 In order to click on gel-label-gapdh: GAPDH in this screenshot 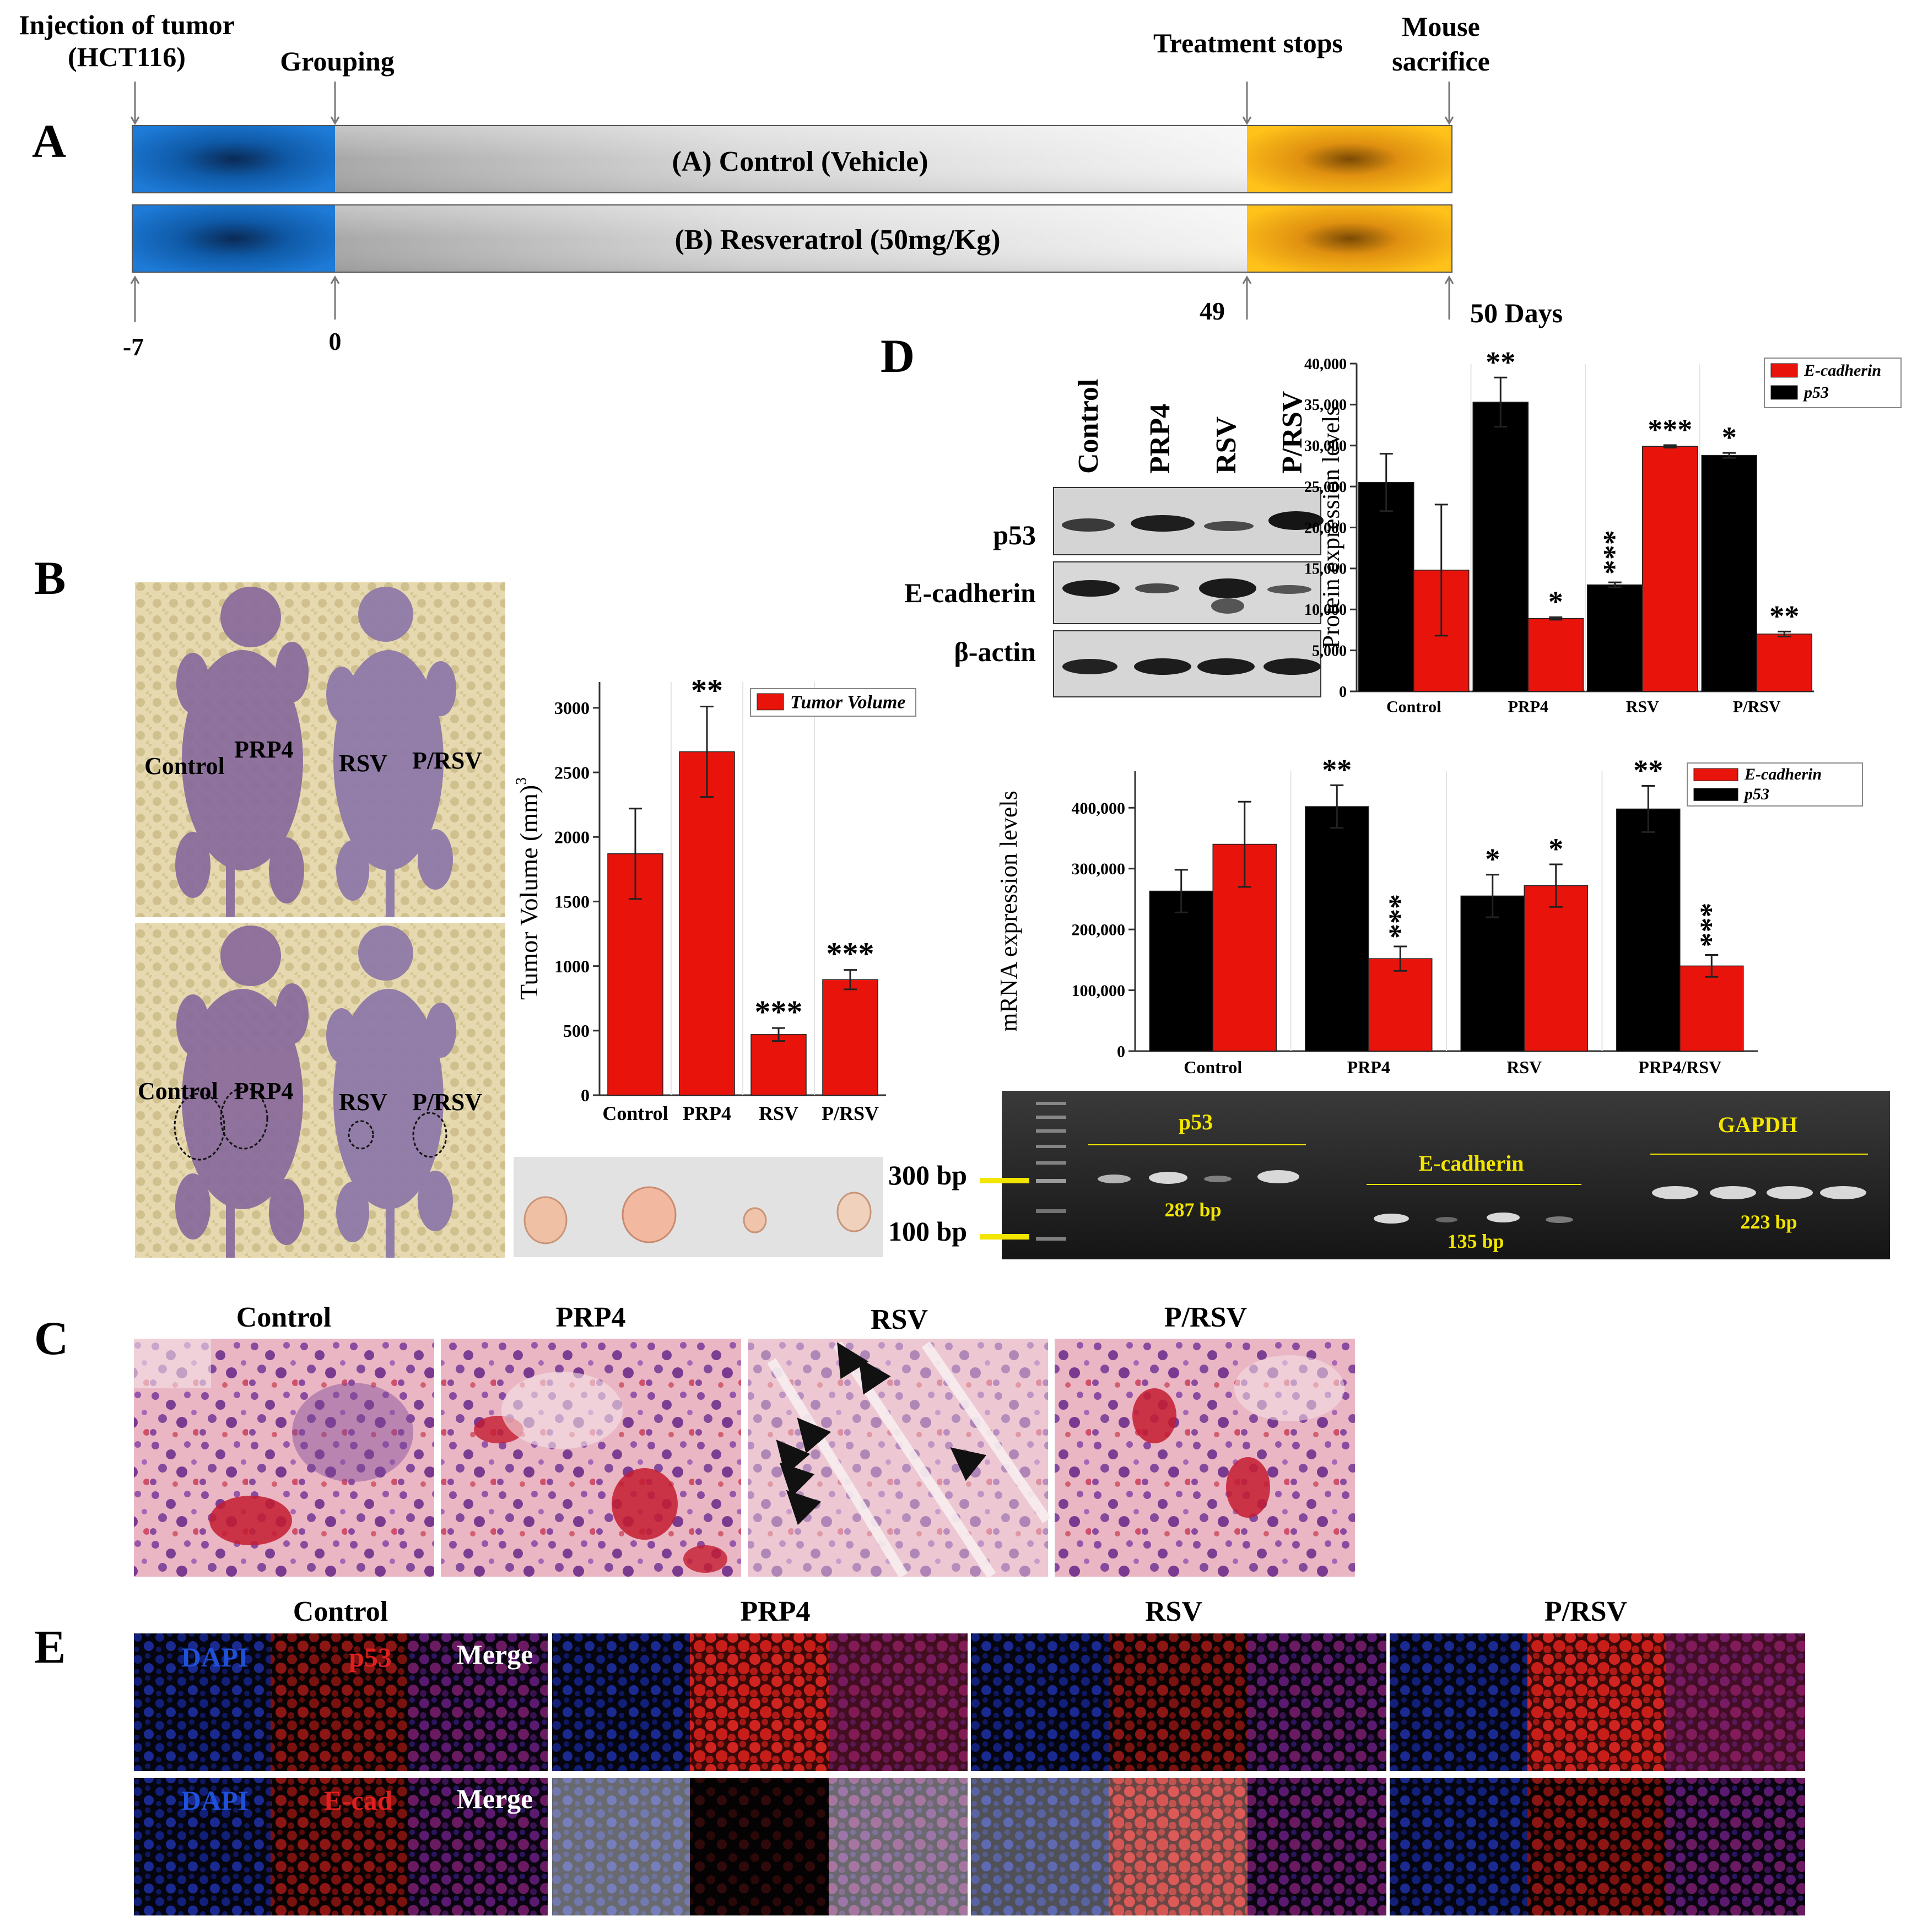, I will do `click(1757, 1124)`.